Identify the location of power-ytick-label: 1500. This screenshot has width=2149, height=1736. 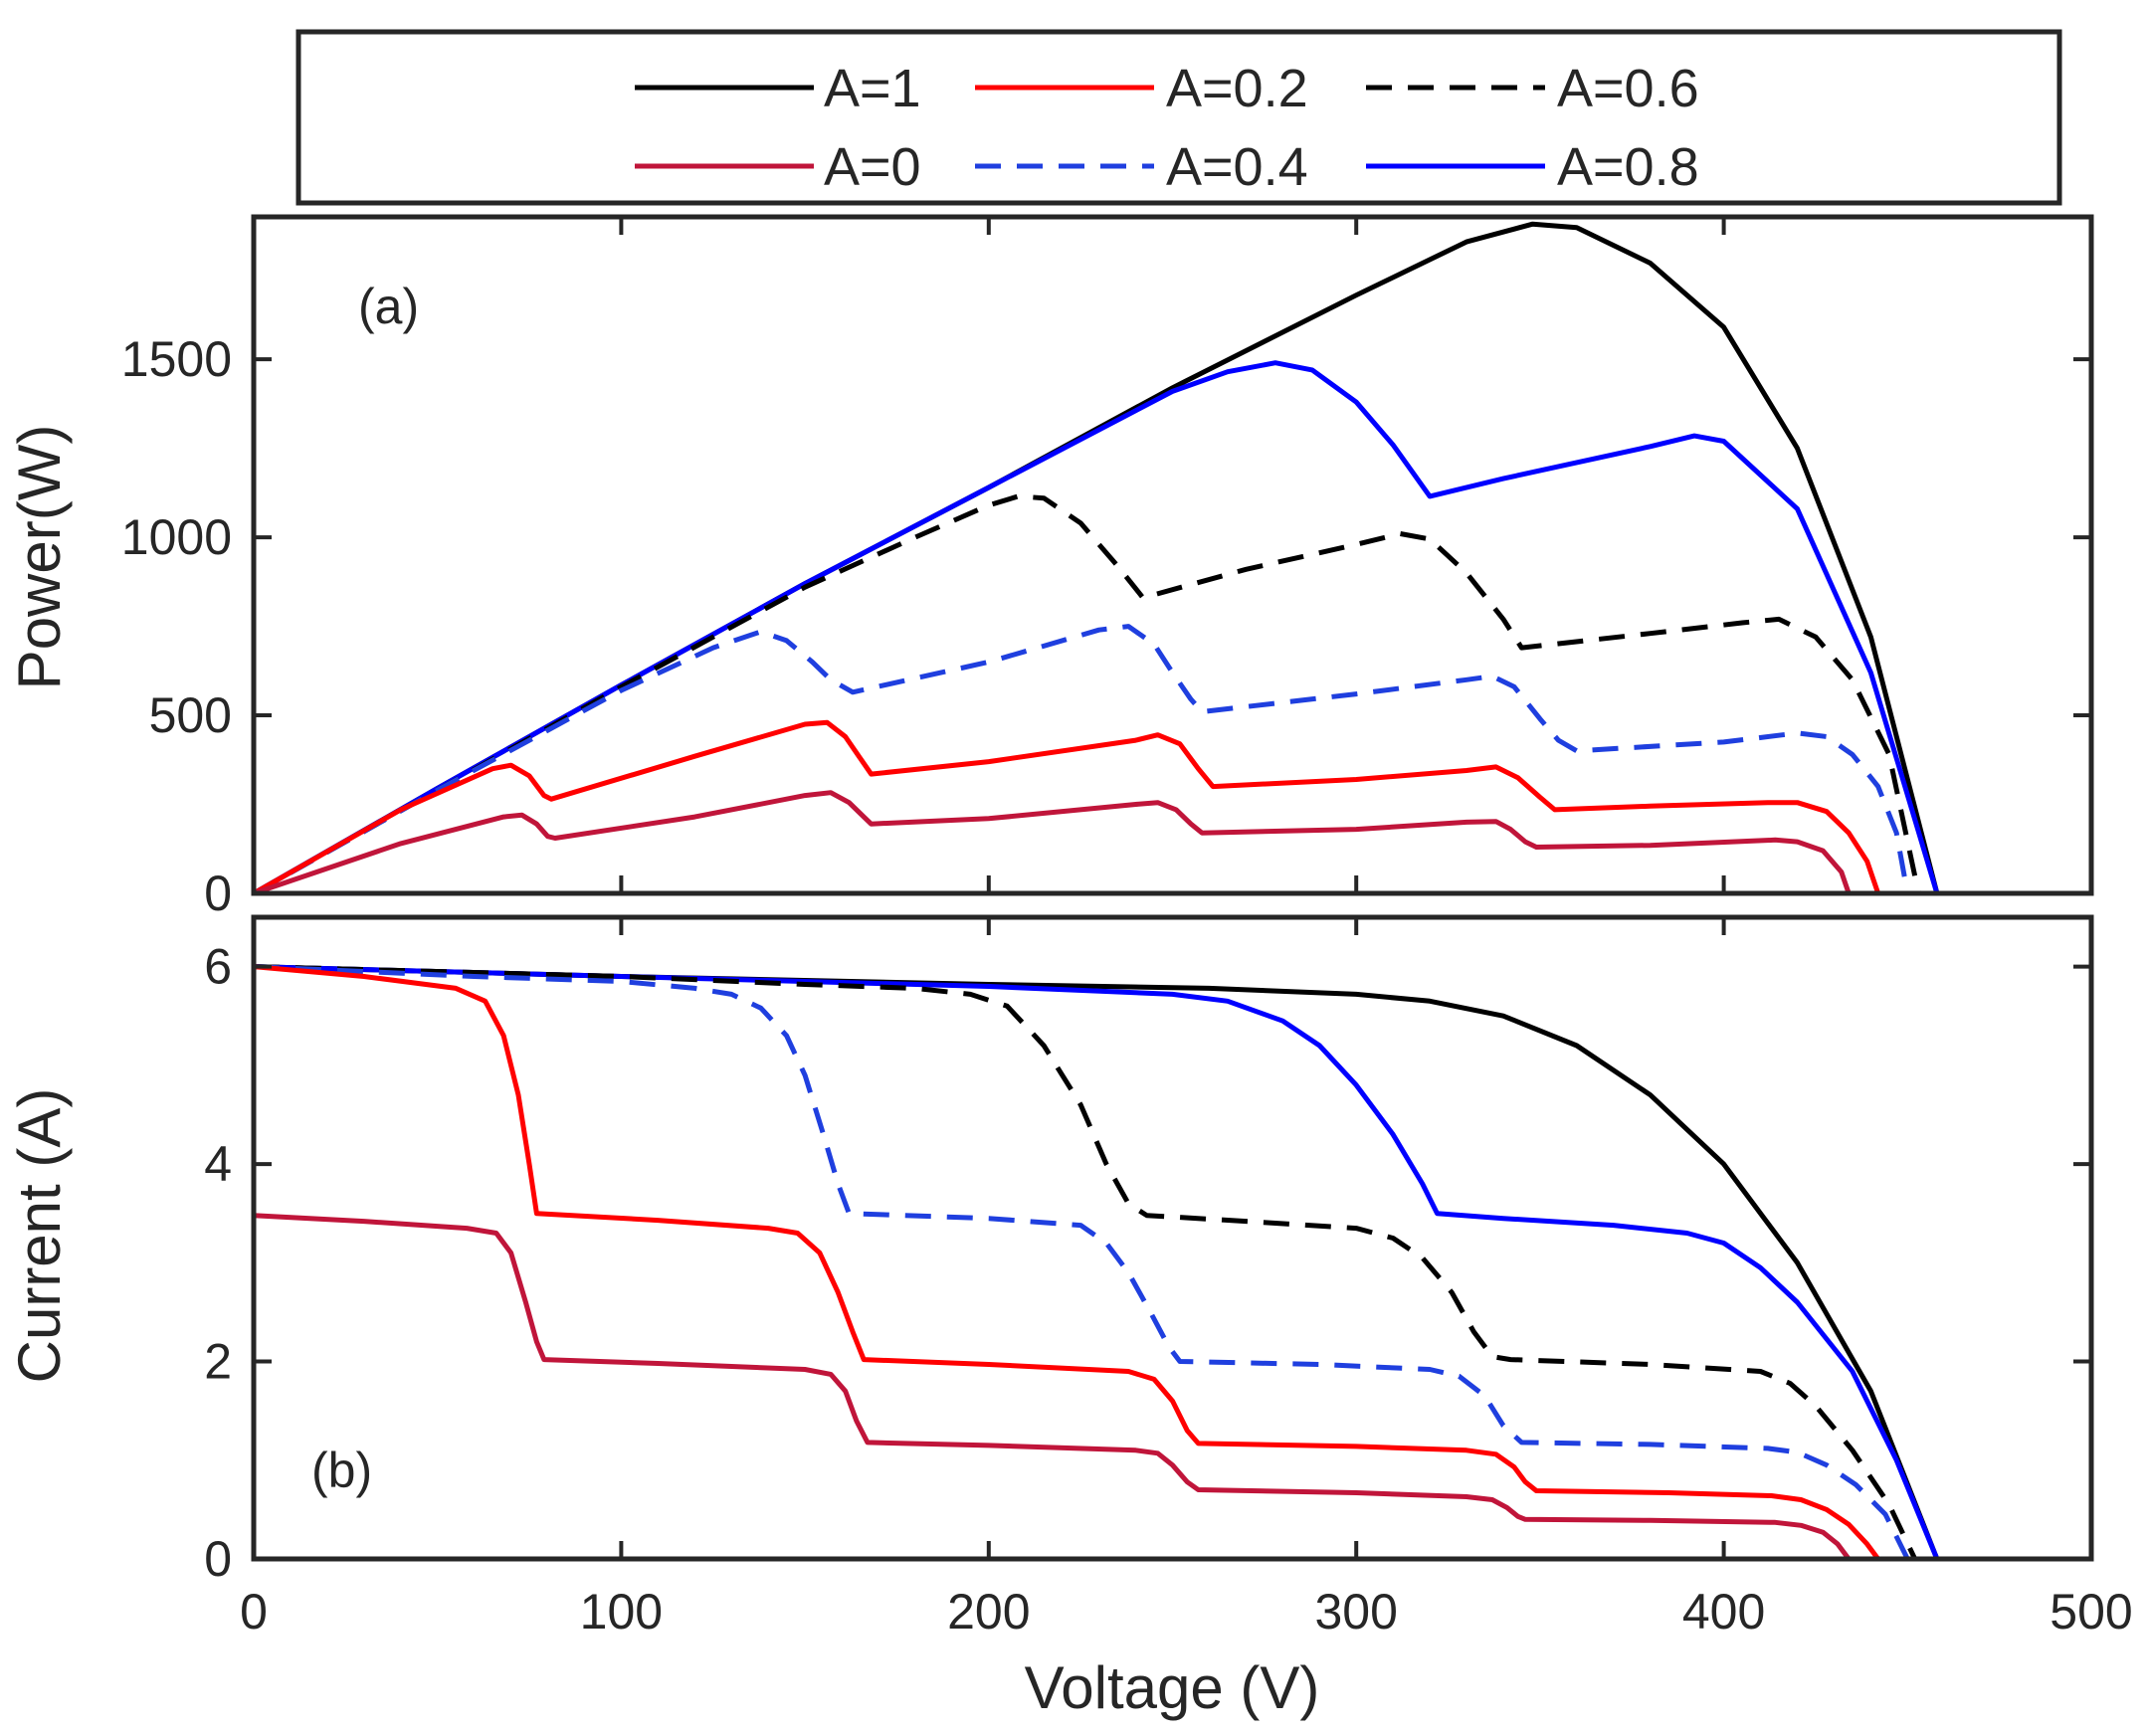
(176, 359).